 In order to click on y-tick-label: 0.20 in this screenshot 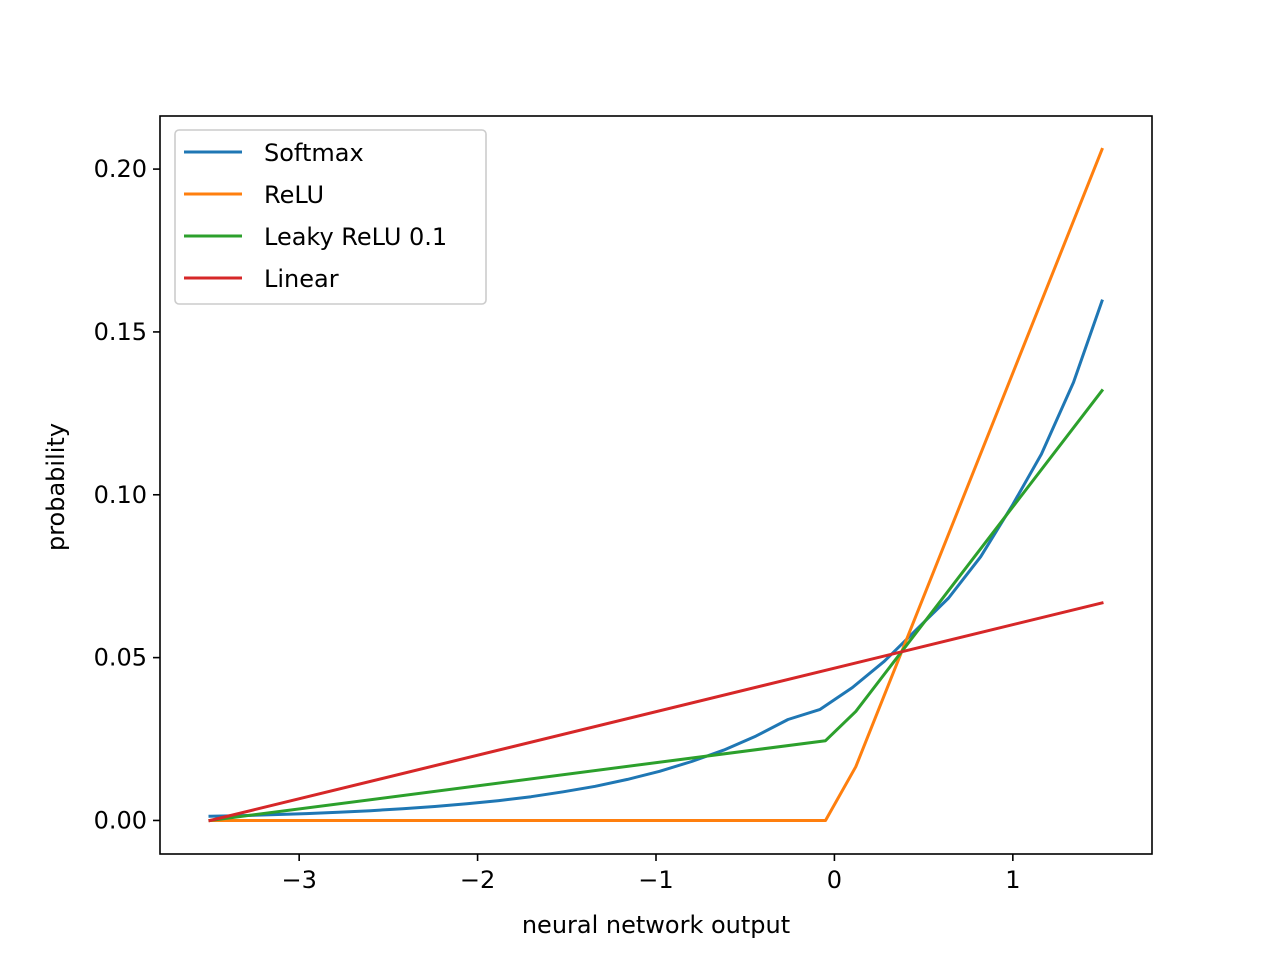, I will do `click(120, 169)`.